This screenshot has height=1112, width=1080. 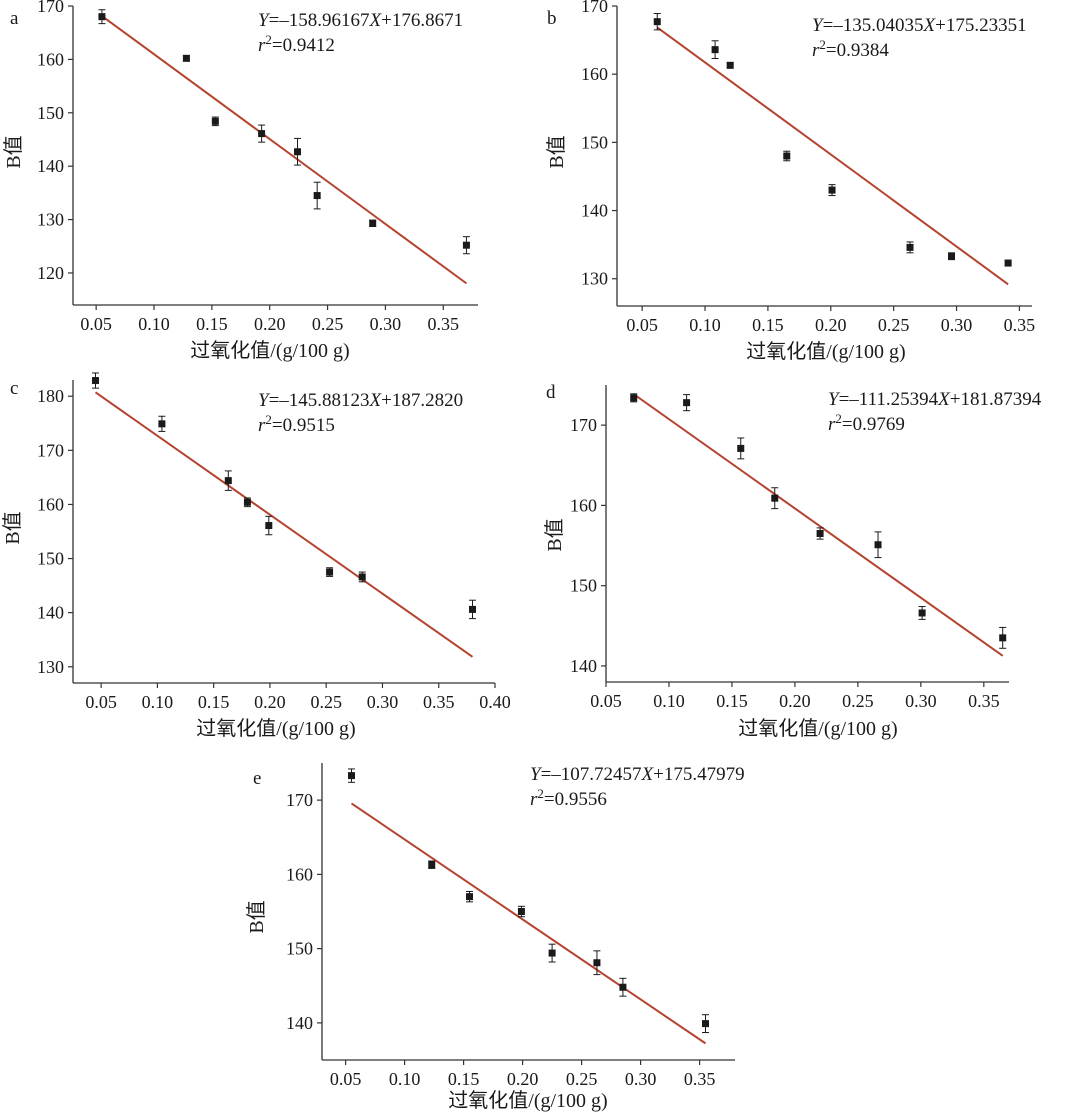 I want to click on panel-e-x-tick-label: 0.05, so click(x=346, y=1079).